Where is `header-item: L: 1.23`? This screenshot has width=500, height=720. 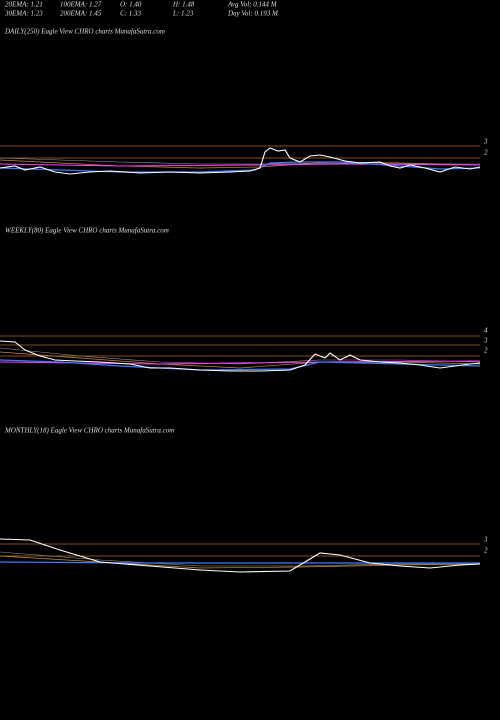
header-item: L: 1.23 is located at coordinates (183, 14).